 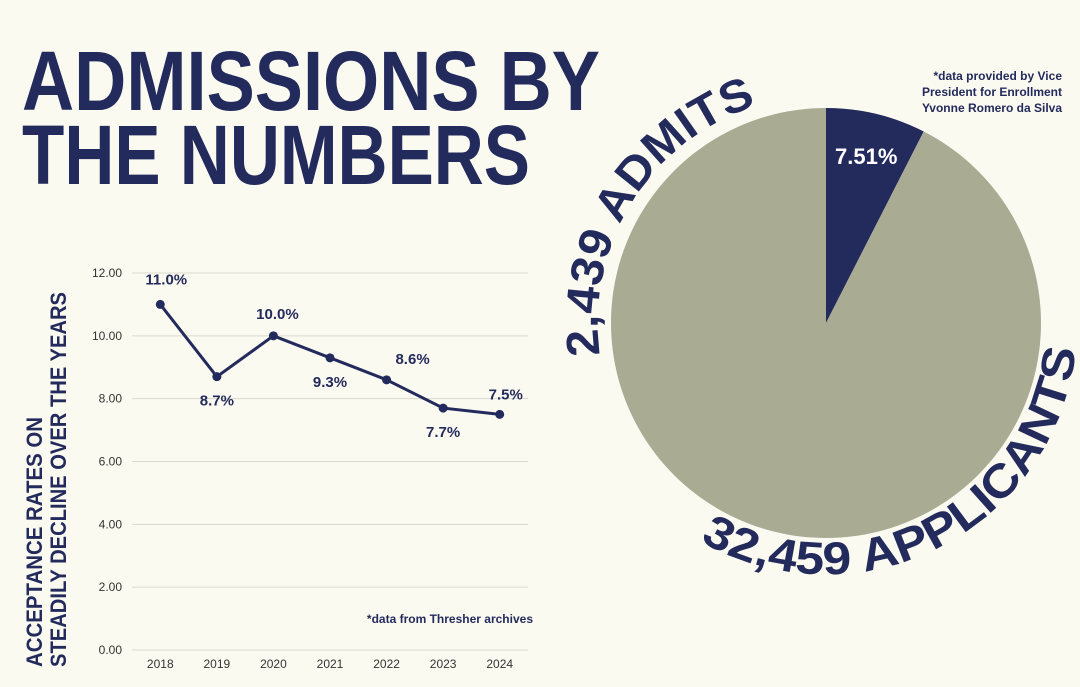 I want to click on data-label: 9.3%, so click(x=330, y=382).